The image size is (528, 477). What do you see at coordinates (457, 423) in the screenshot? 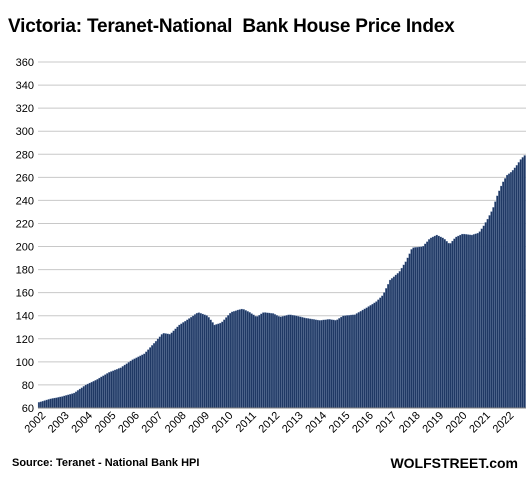
I see `x-tick-label: 2020` at bounding box center [457, 423].